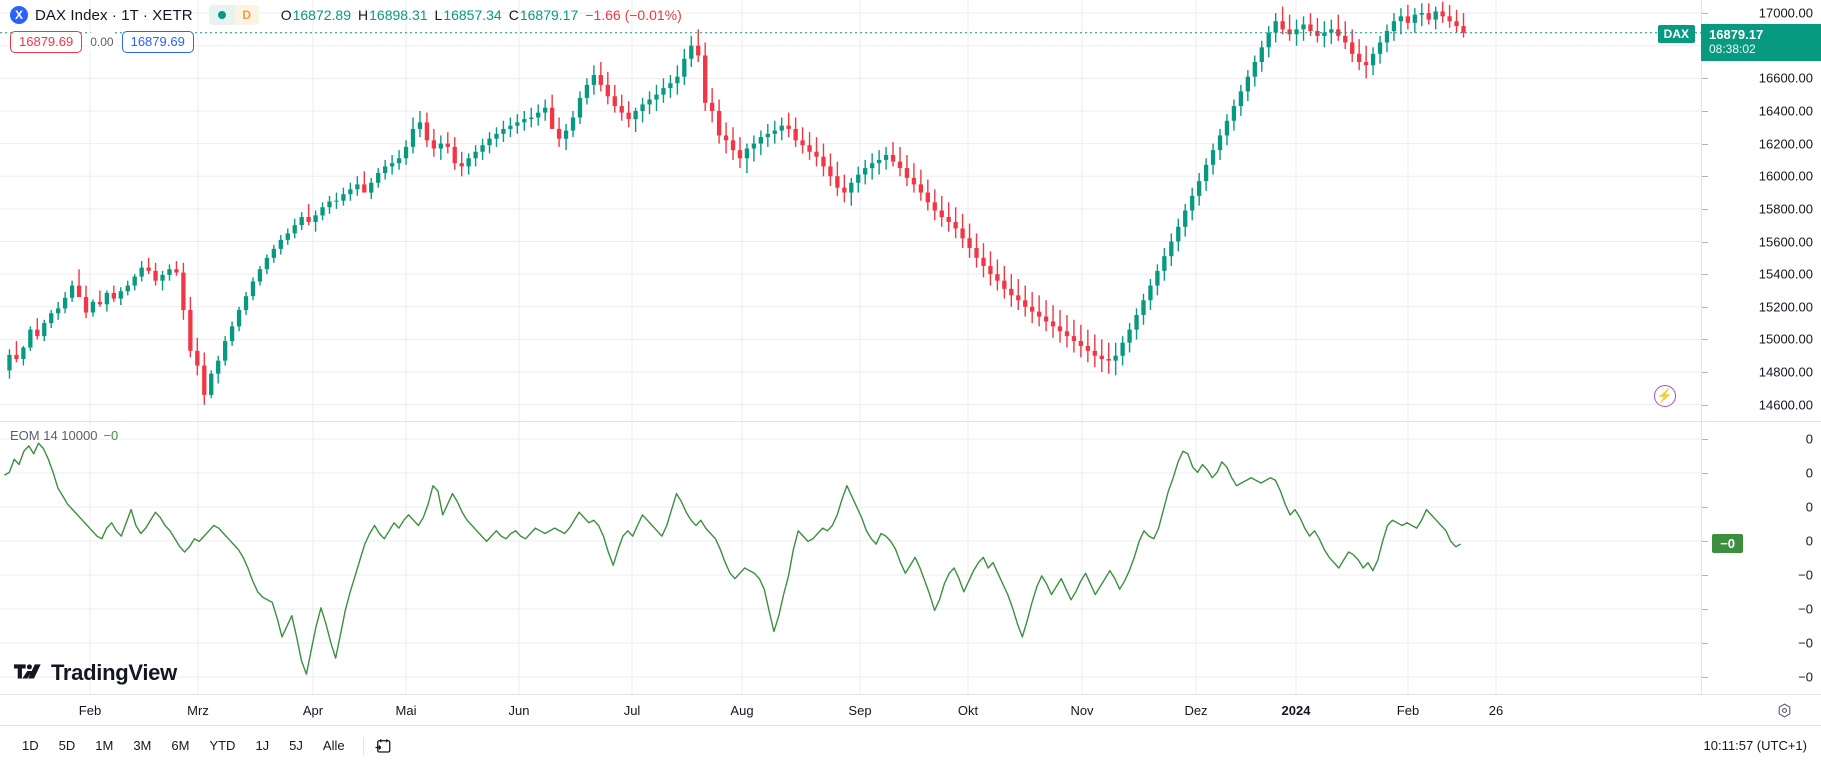 This screenshot has width=1821, height=765. Describe the element at coordinates (968, 710) in the screenshot. I see `time-axis-label: Okt` at that location.